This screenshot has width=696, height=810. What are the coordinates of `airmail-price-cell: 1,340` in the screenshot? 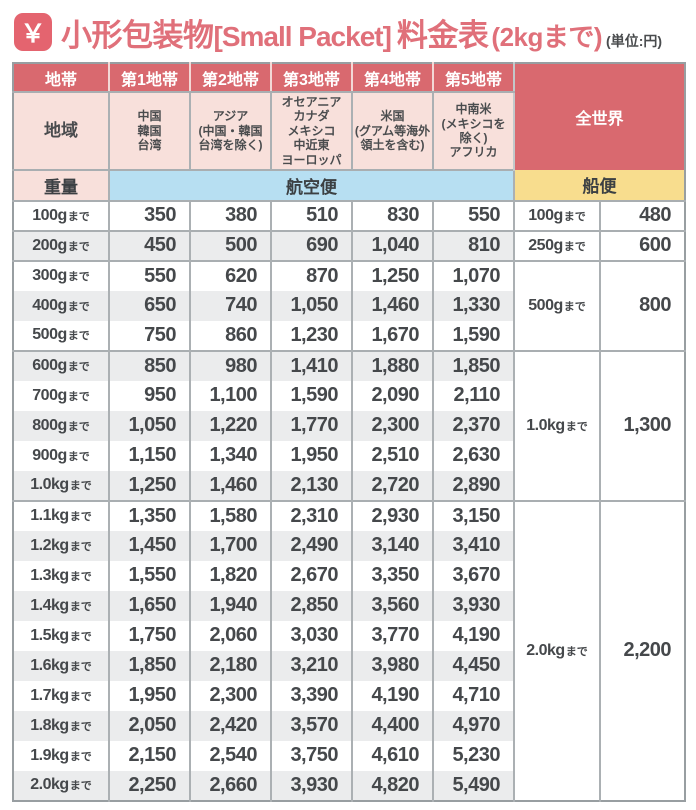 It's located at (230, 455).